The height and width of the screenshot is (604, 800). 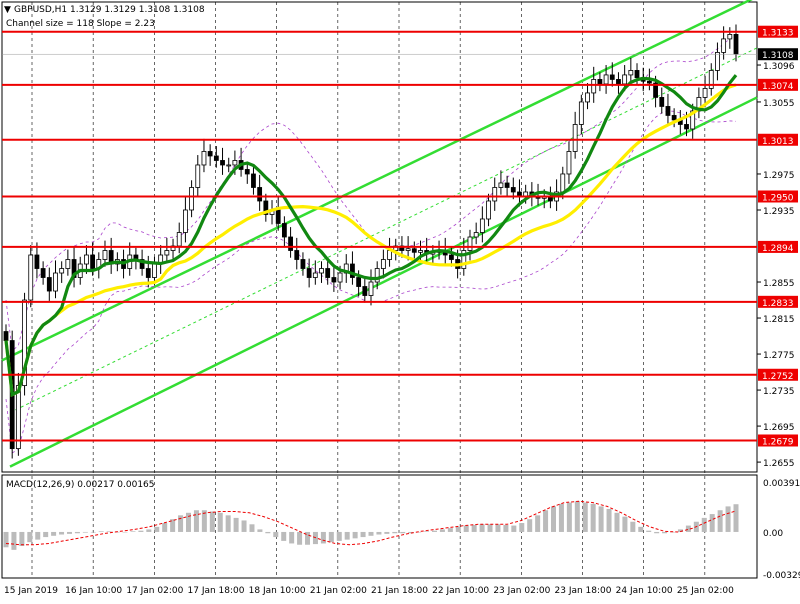 I want to click on y-tick-label: 1.2855, so click(x=779, y=284).